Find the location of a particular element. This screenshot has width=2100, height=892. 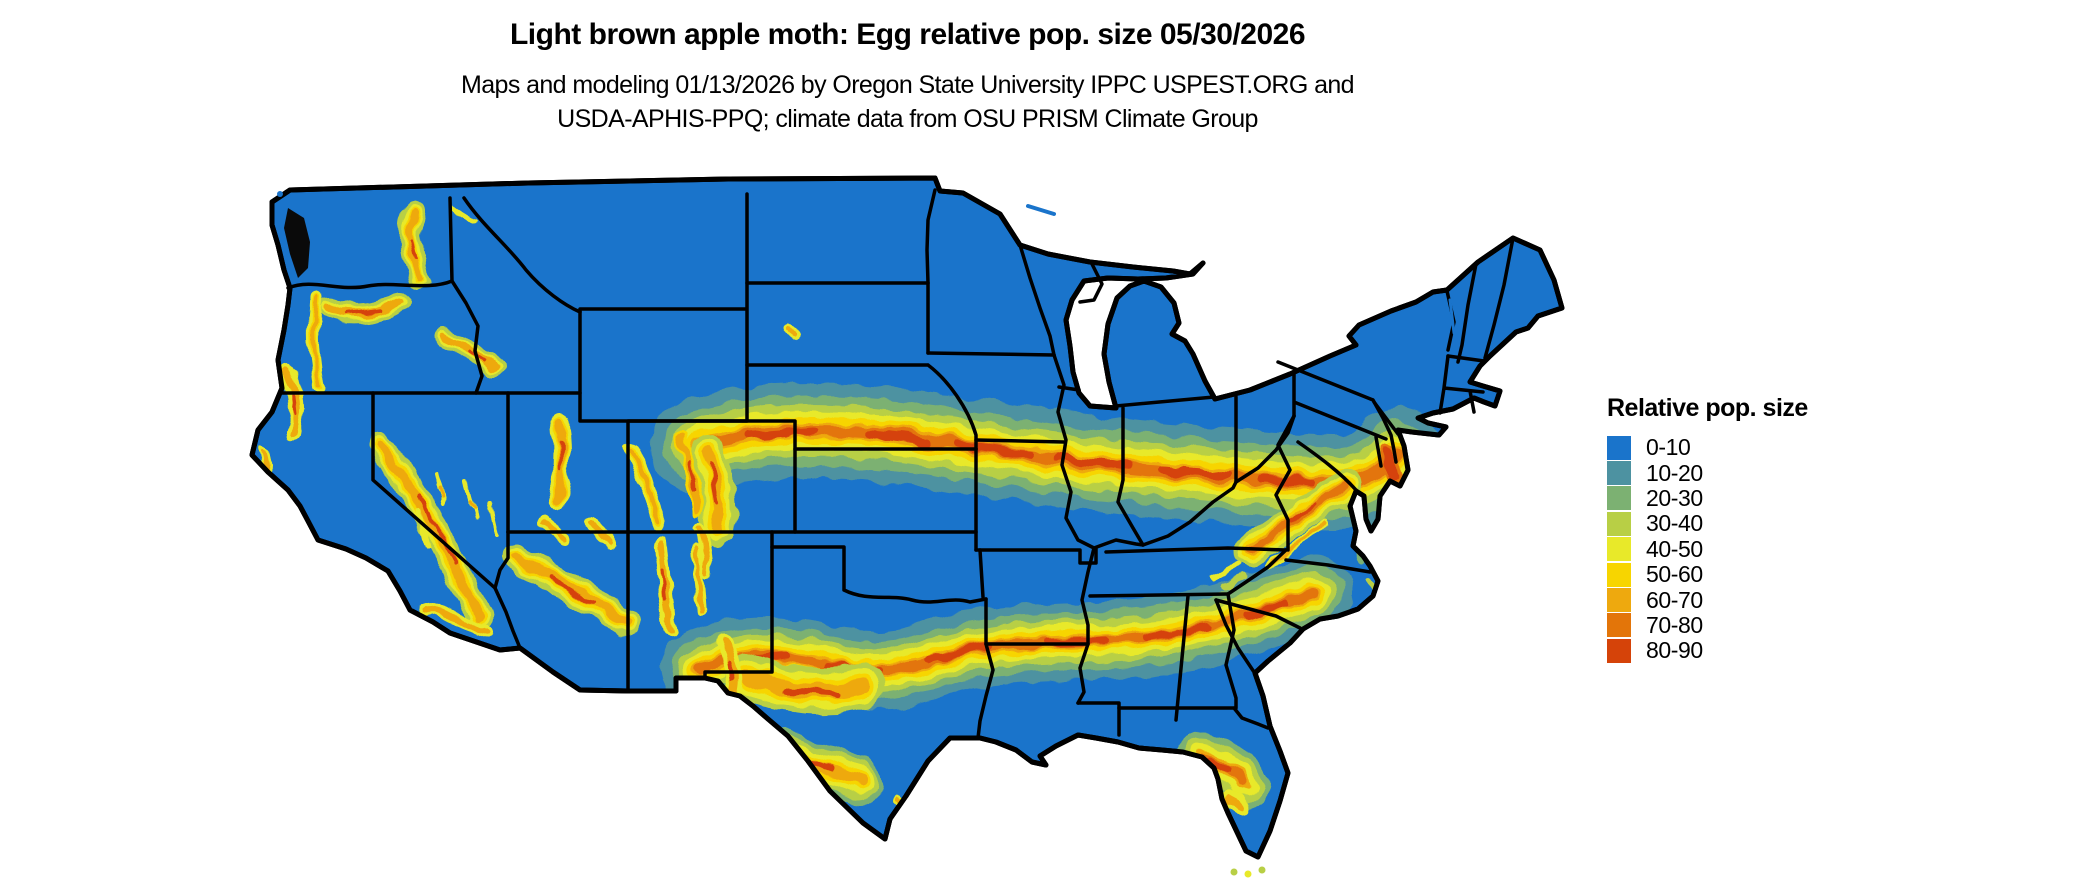

blue-mtns-red is located at coordinates (364, 312).